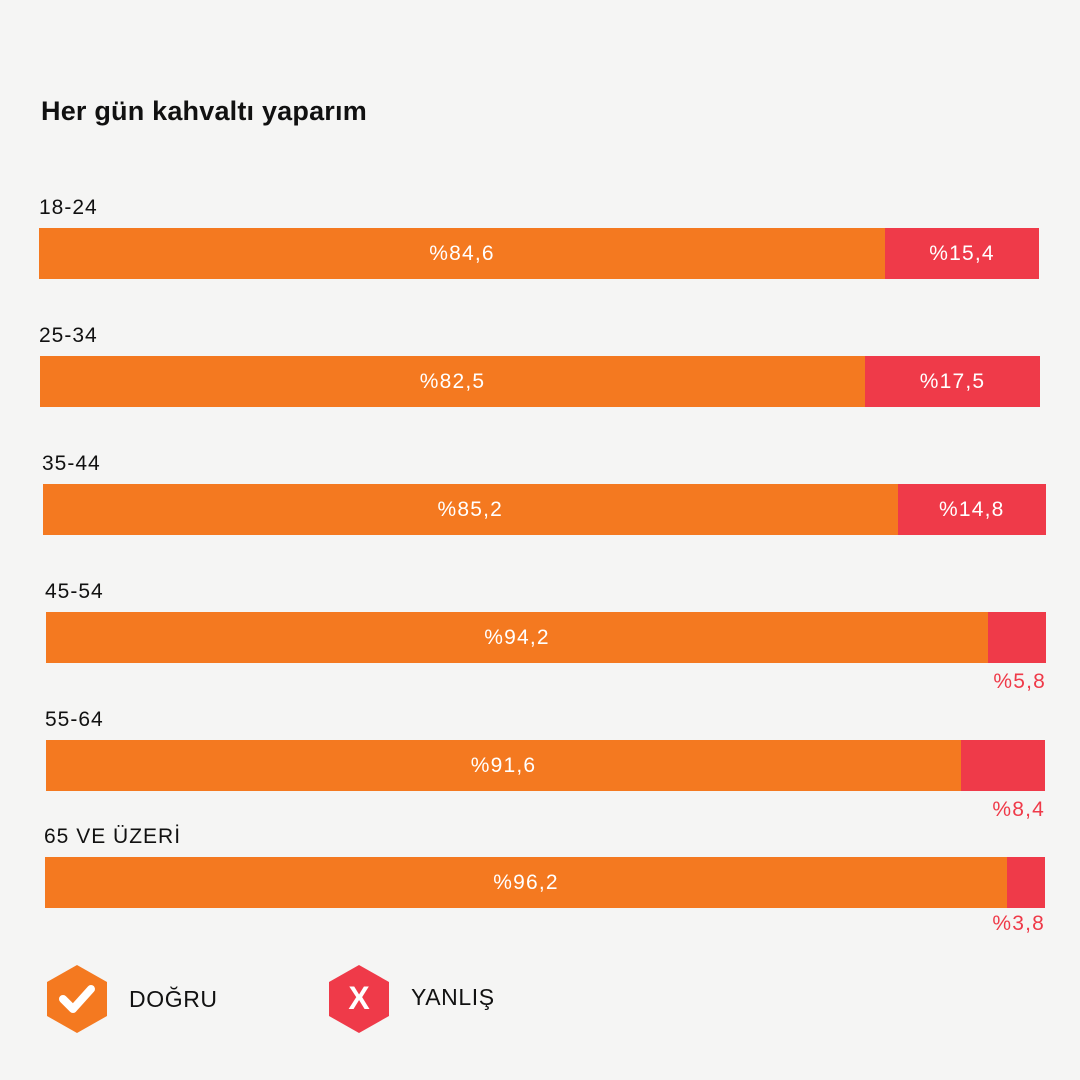  I want to click on category-label: 18-24, so click(68, 207).